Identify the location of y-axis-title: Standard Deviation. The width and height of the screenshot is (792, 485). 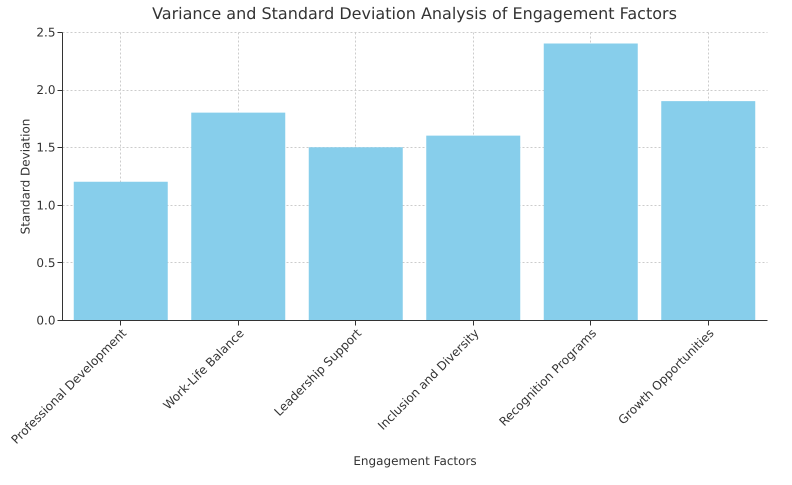
(25, 176).